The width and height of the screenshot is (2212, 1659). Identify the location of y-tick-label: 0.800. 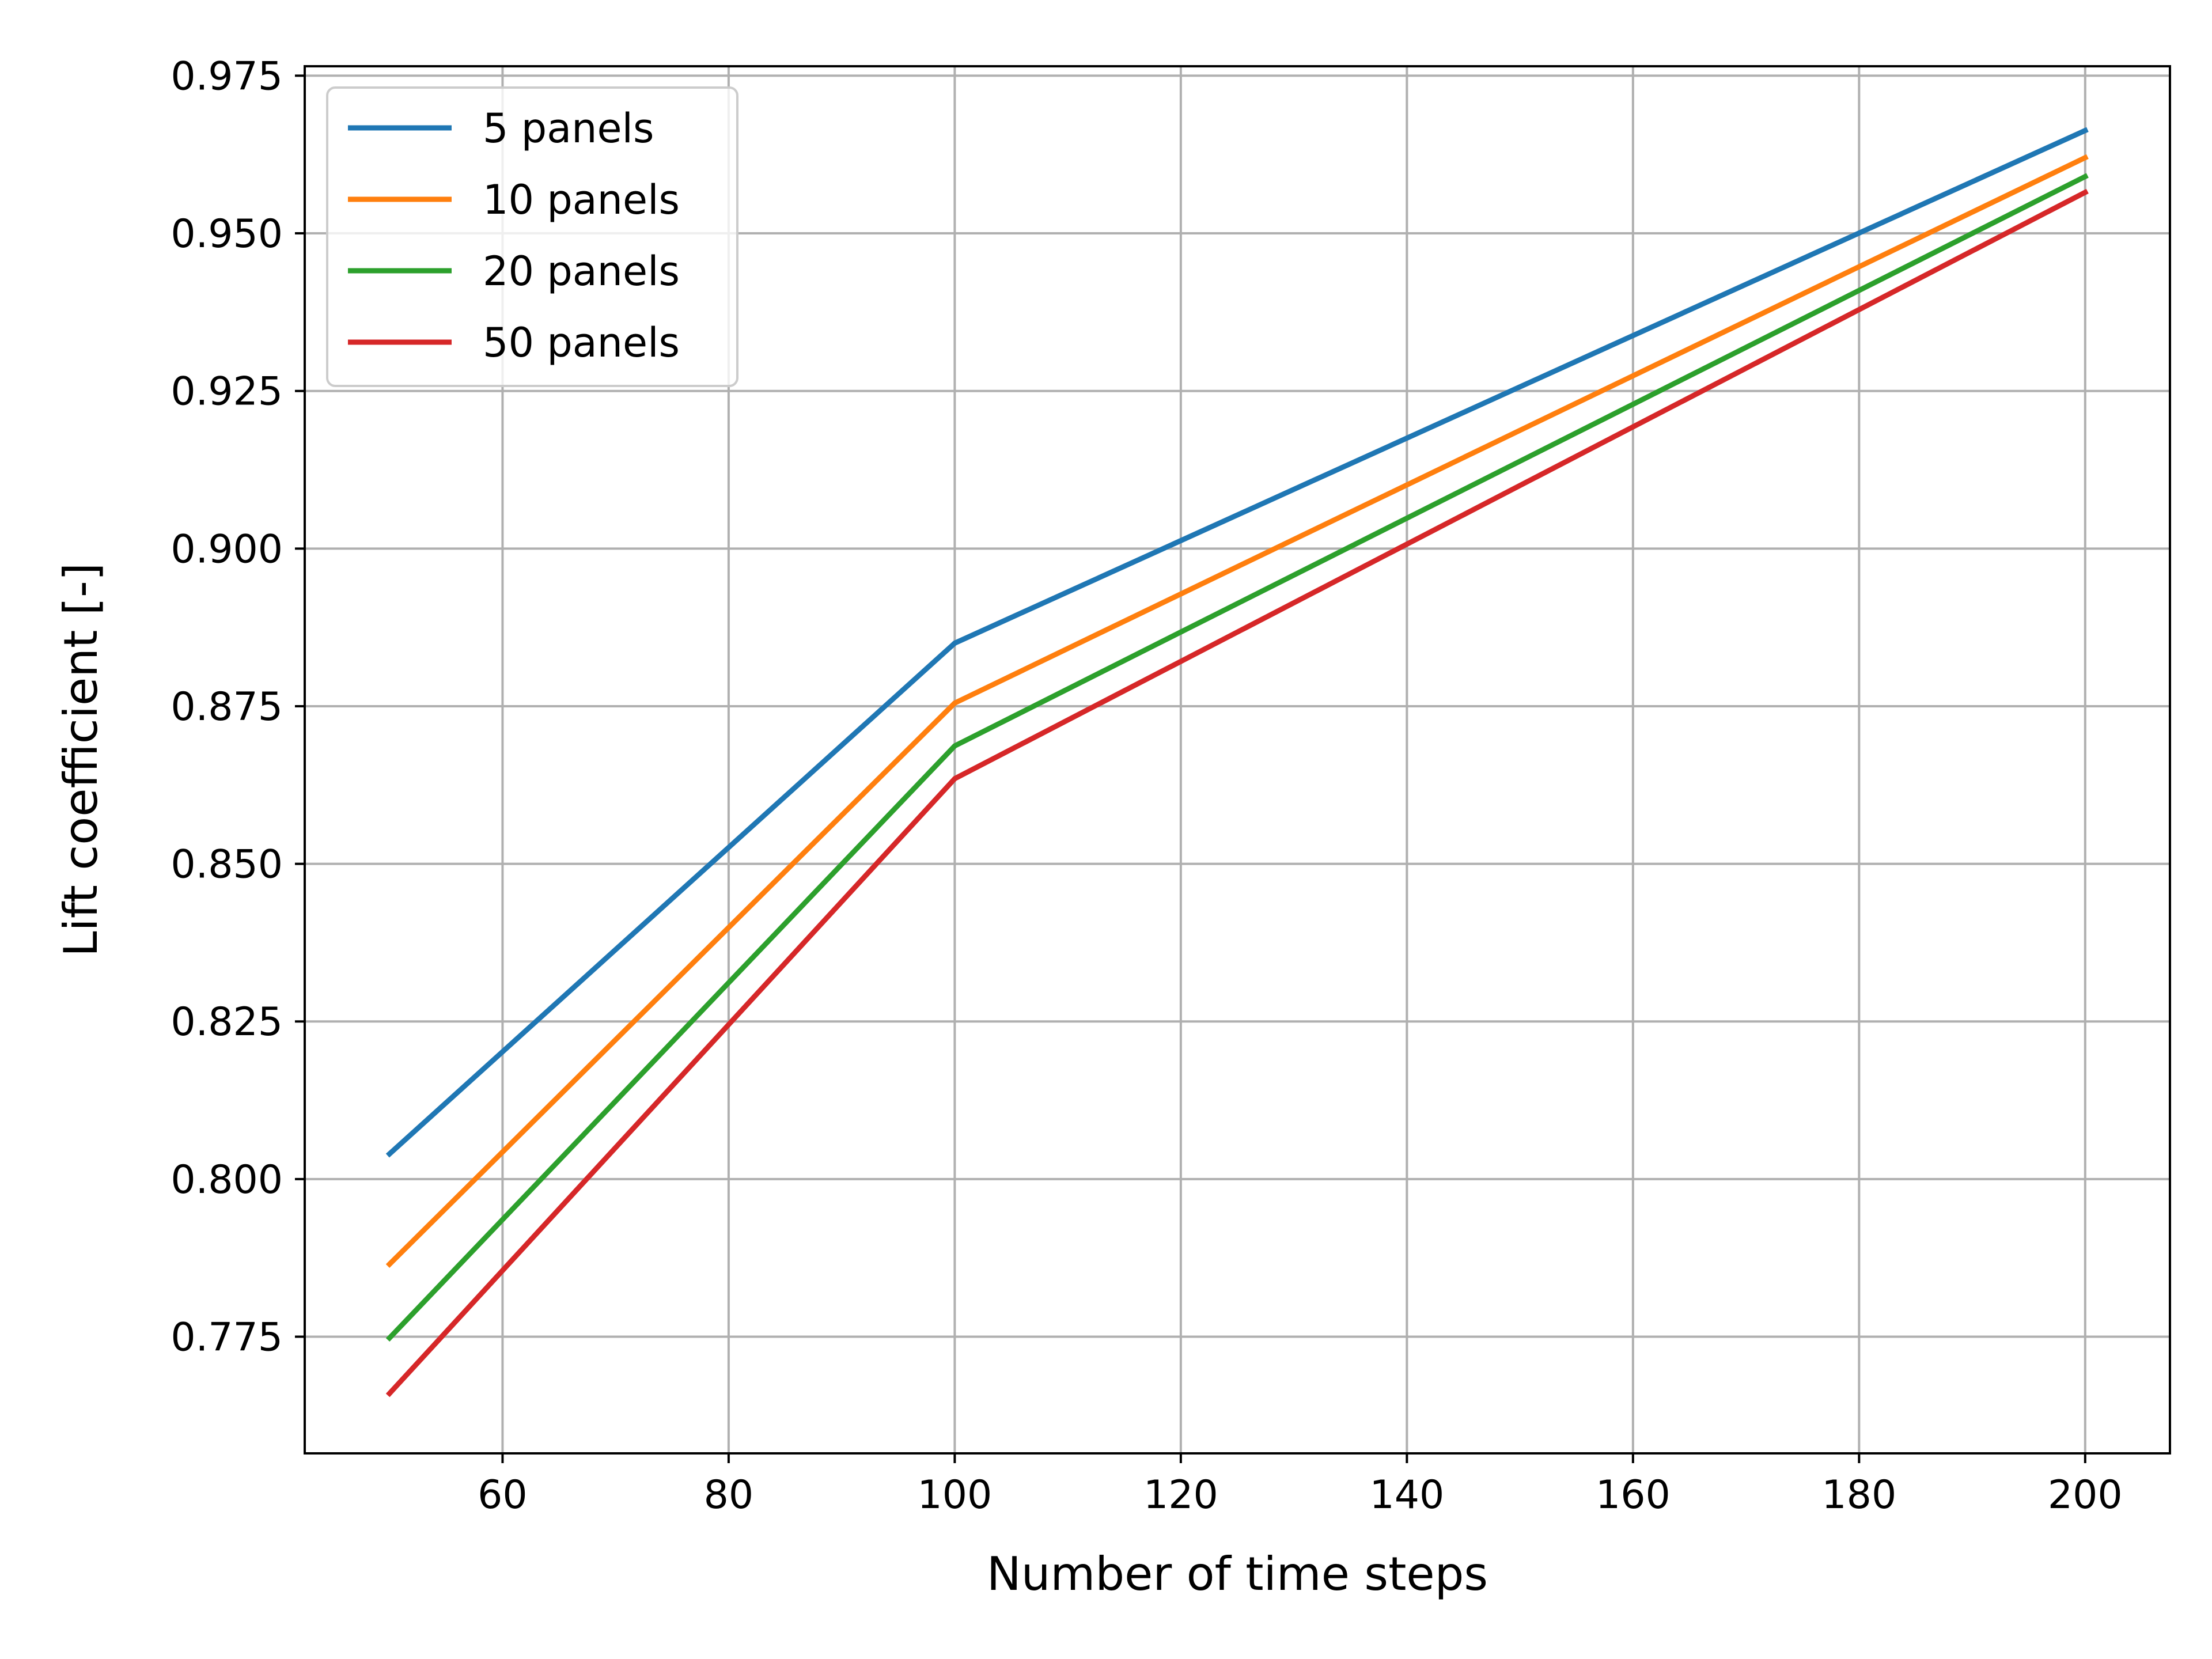
(227, 1180).